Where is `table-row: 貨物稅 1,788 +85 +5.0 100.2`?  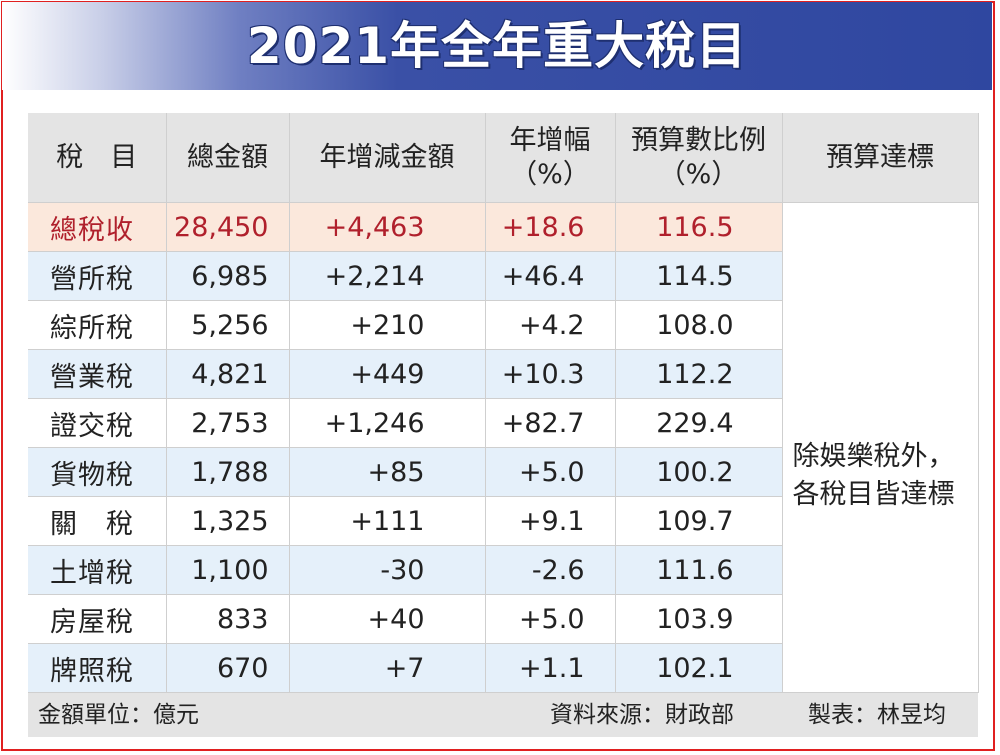
table-row: 貨物稅 1,788 +85 +5.0 100.2 is located at coordinates (503, 472).